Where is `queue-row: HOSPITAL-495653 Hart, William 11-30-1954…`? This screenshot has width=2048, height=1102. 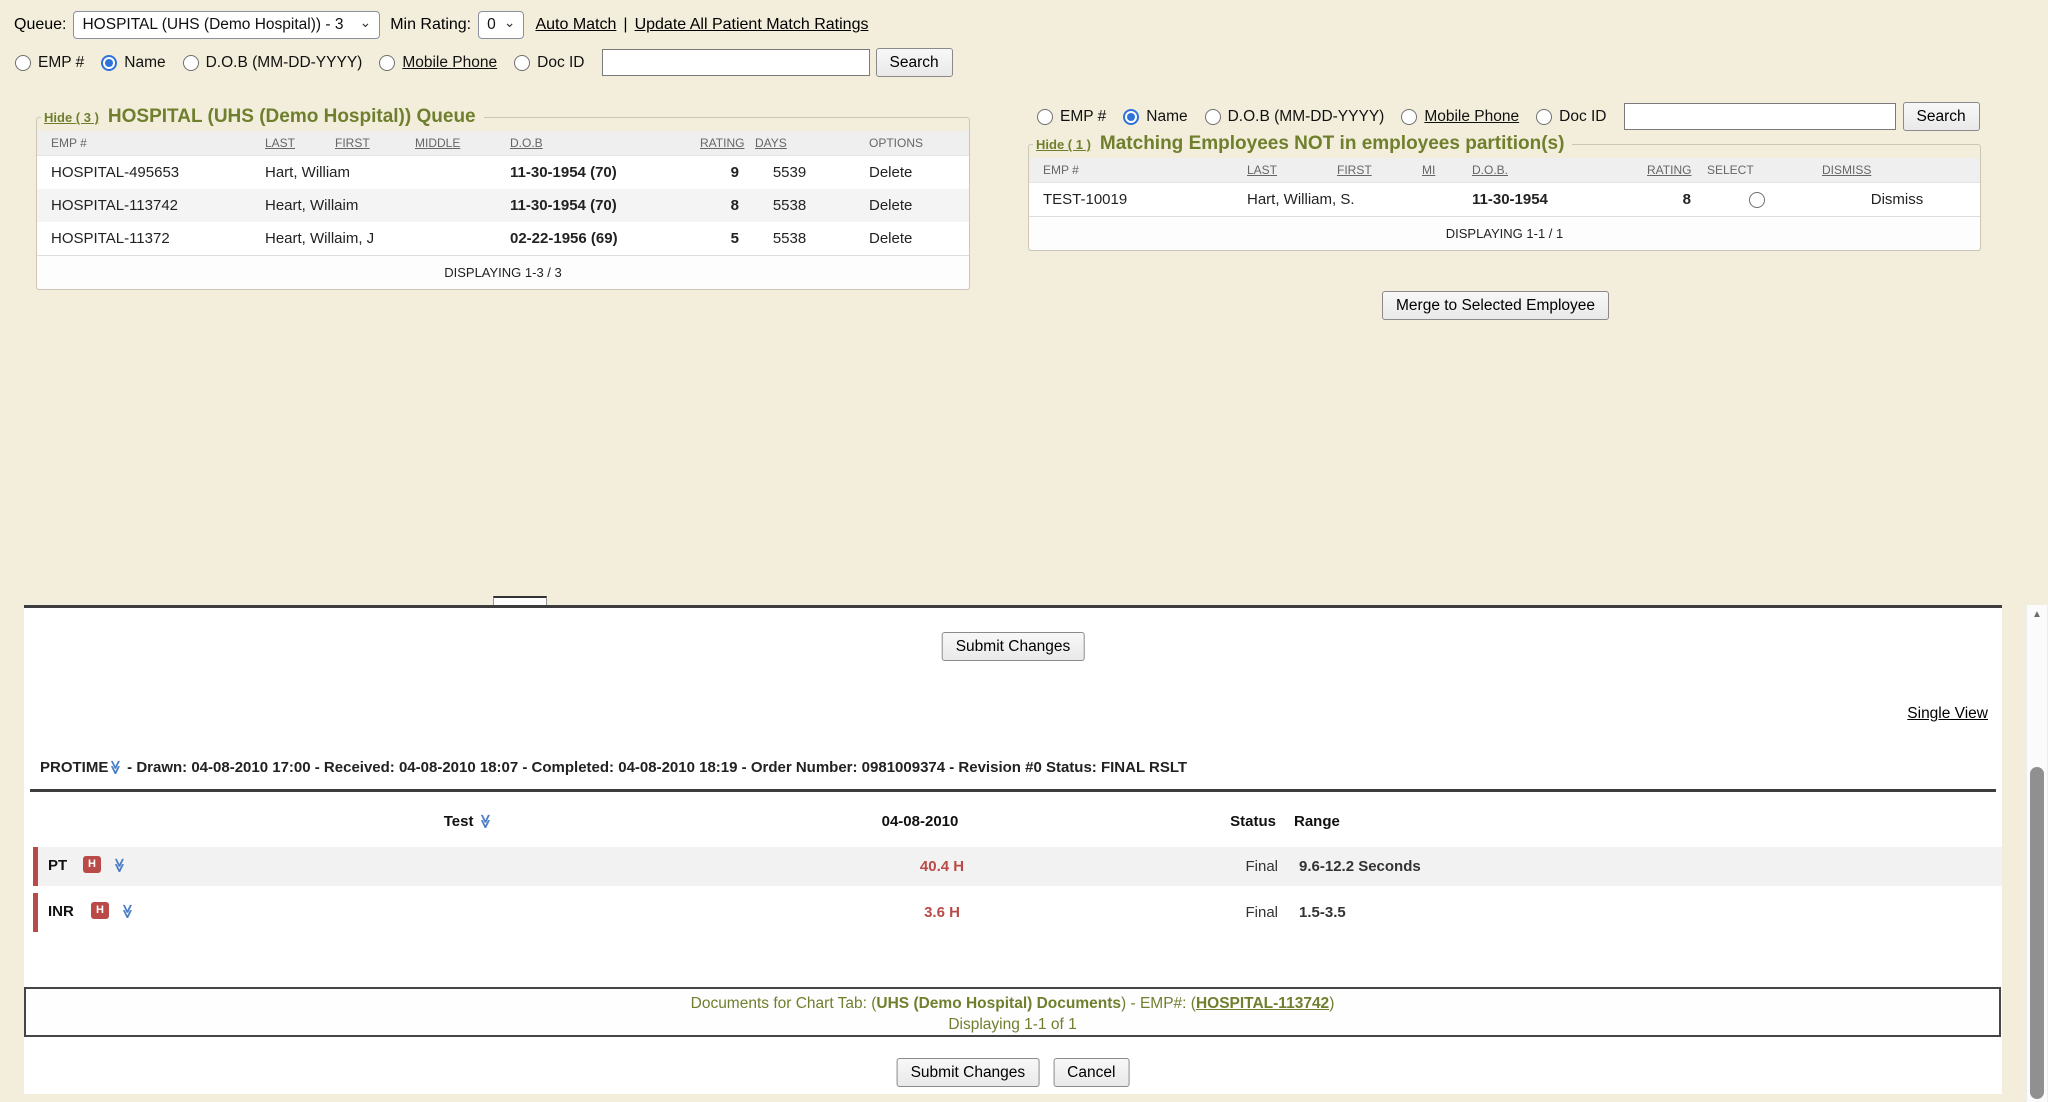
queue-row: HOSPITAL-495653 Hart, William 11-30-1954… is located at coordinates (503, 172).